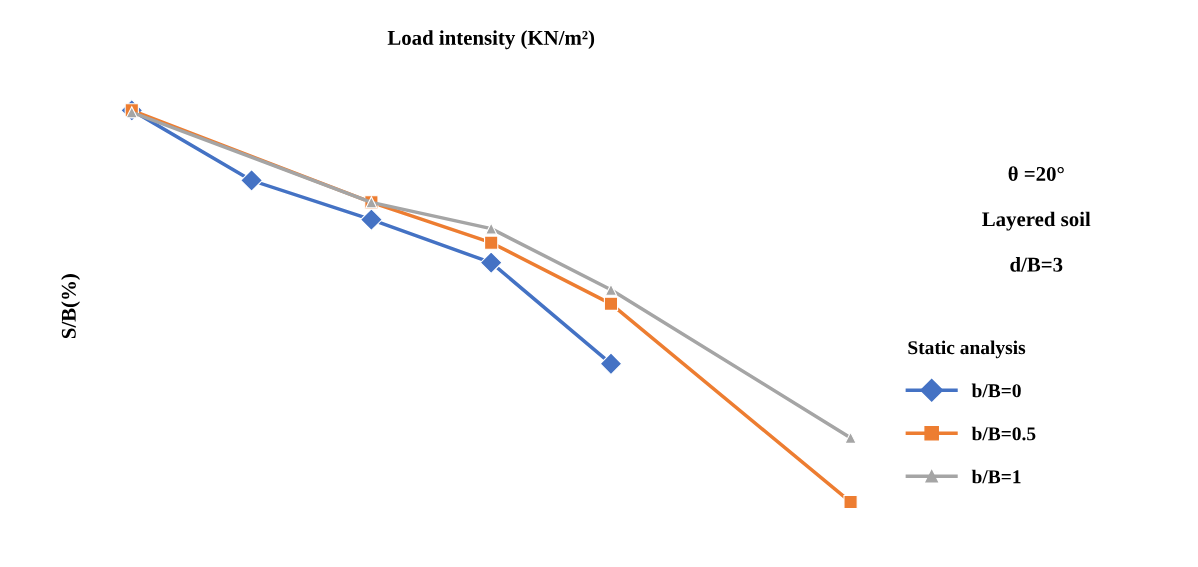  I want to click on chart-title: Load intensity (KN/m²), so click(491, 40).